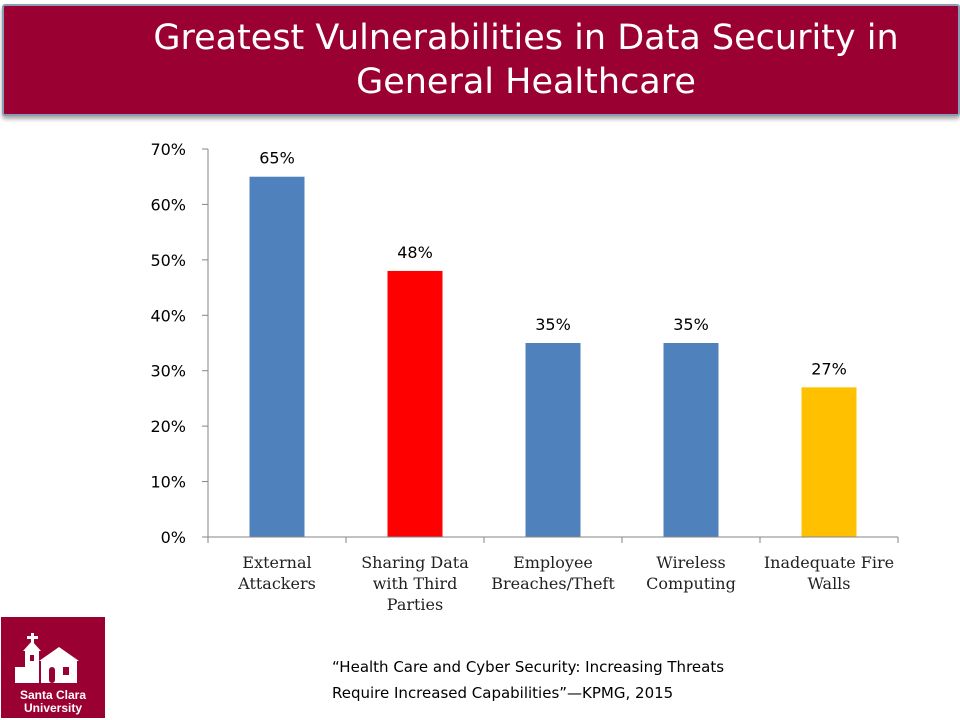  I want to click on data-label: 65%, so click(277, 158).